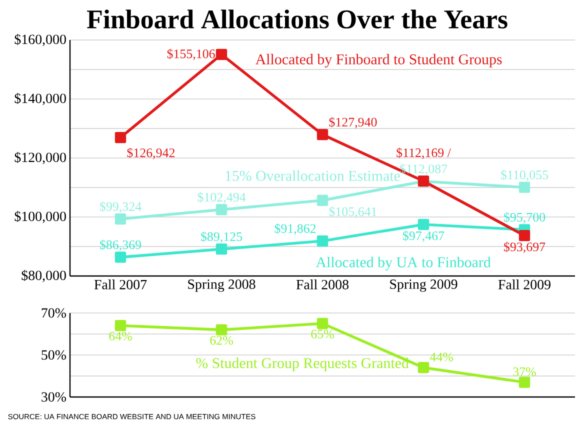  I want to click on y-tick-label: $80,000, so click(44, 276).